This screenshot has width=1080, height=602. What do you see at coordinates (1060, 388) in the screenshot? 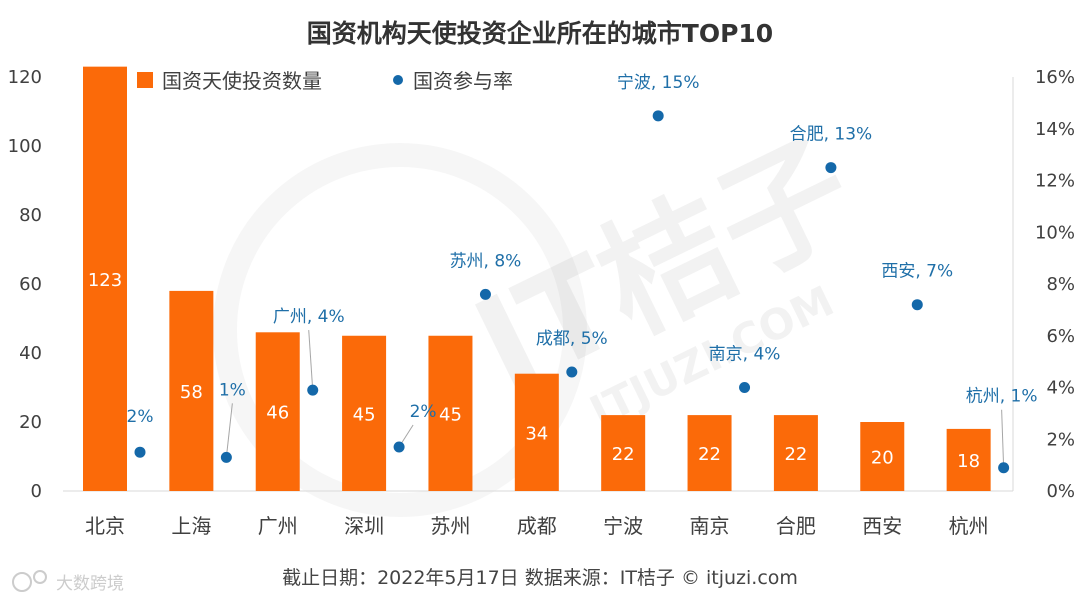
I see `y-right-tick-label: 4%` at bounding box center [1060, 388].